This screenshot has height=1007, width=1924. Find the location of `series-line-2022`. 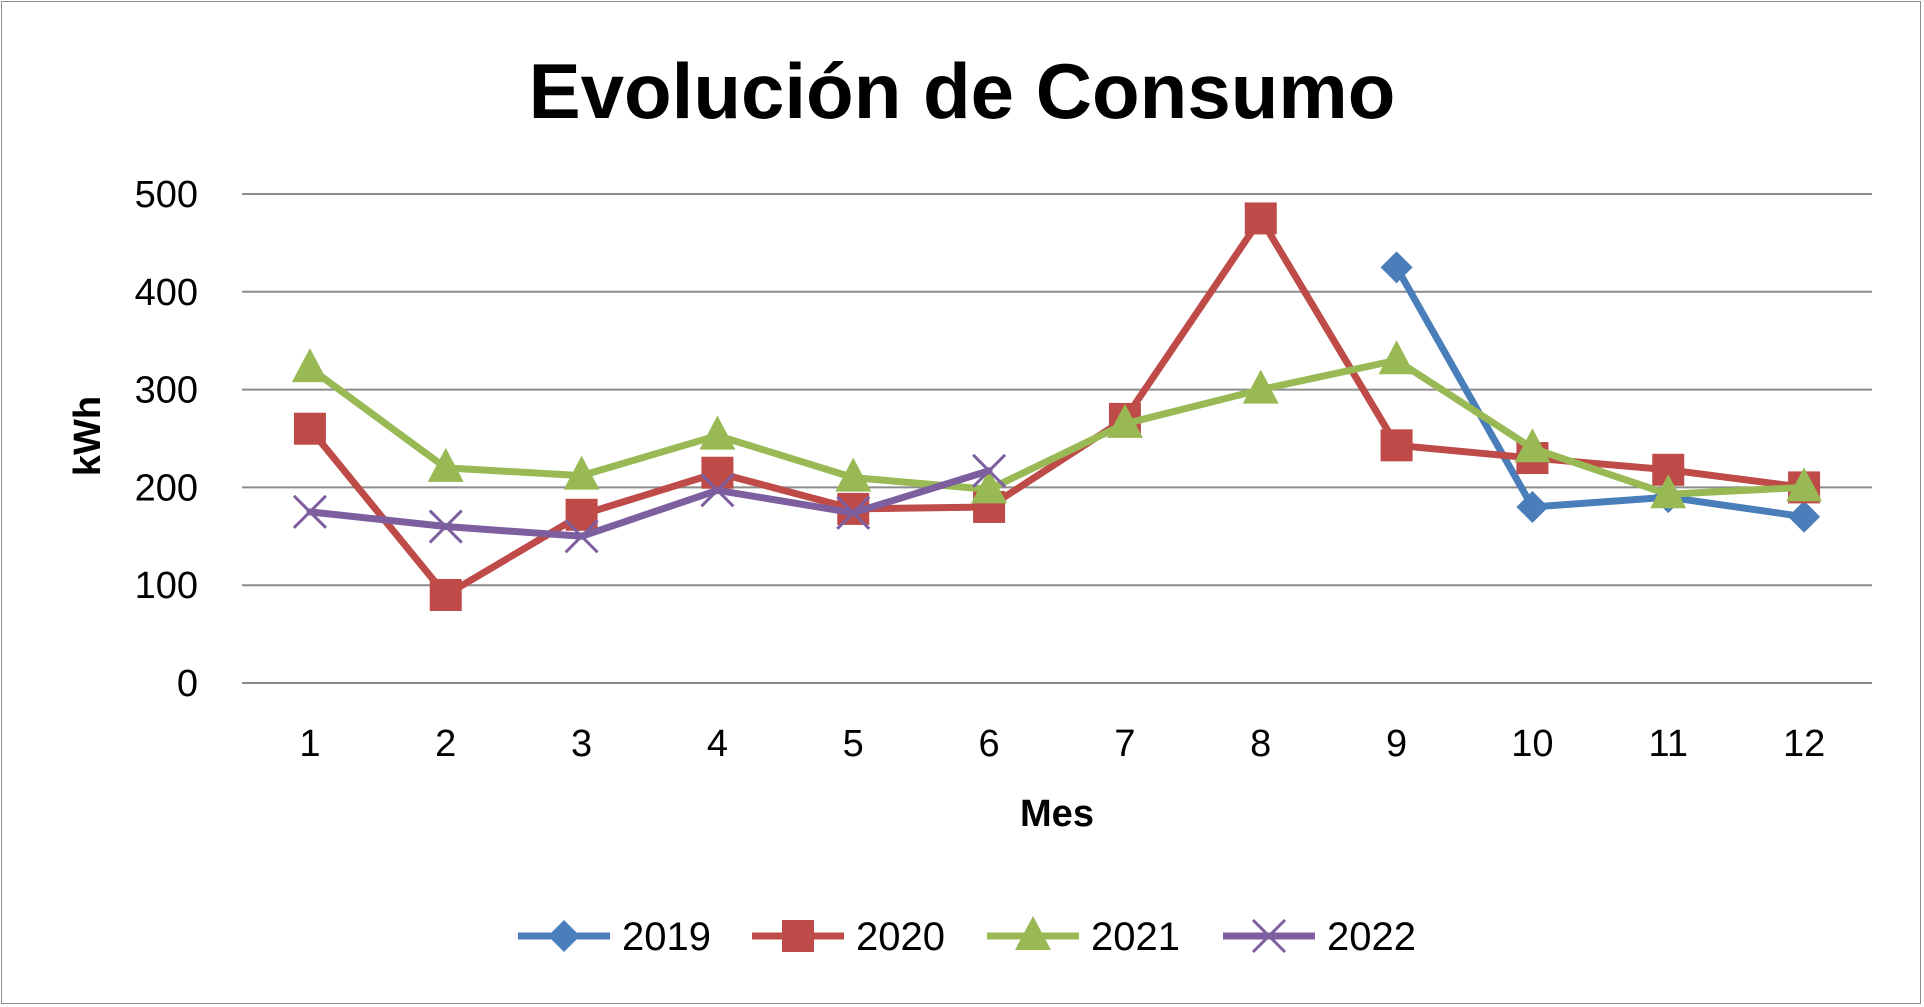

series-line-2022 is located at coordinates (649, 503).